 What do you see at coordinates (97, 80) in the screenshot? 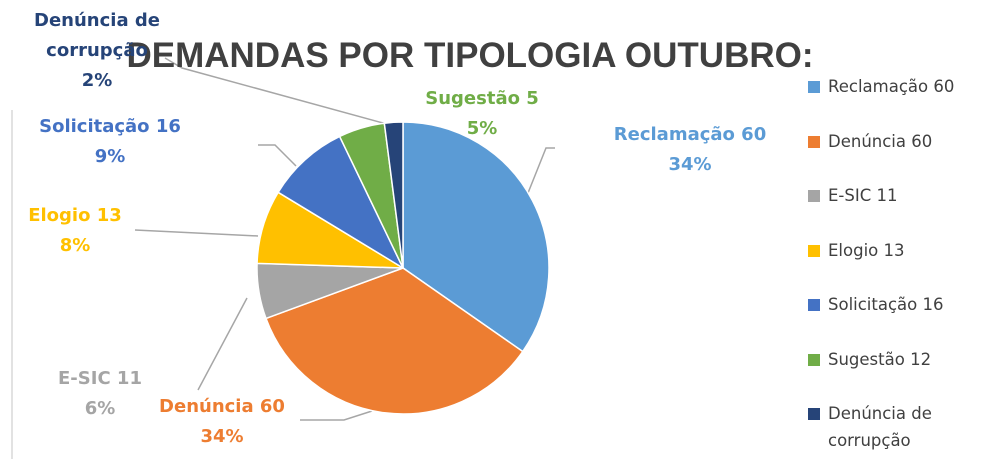
I see `data-label-value: 2%` at bounding box center [97, 80].